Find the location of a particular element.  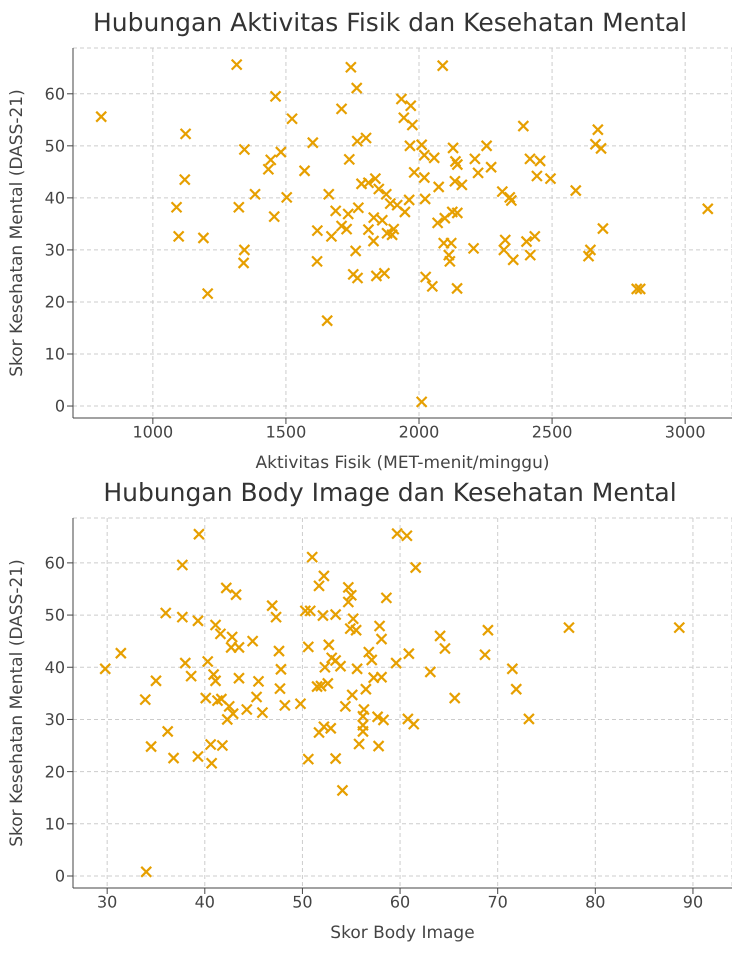

chart-title: Hubungan Aktivitas Fisik dan Kesehatan Mental is located at coordinates (390, 23).